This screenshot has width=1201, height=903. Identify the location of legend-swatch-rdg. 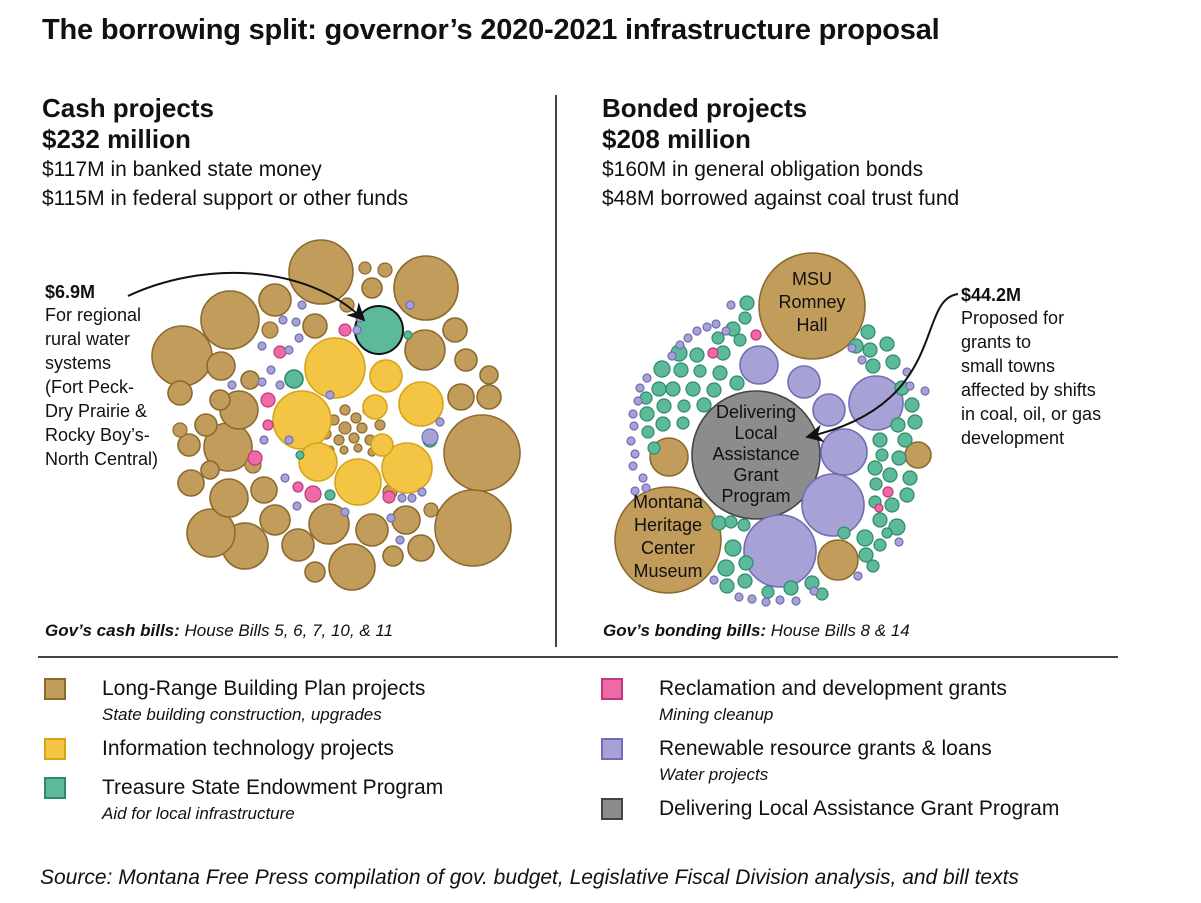
(612, 689).